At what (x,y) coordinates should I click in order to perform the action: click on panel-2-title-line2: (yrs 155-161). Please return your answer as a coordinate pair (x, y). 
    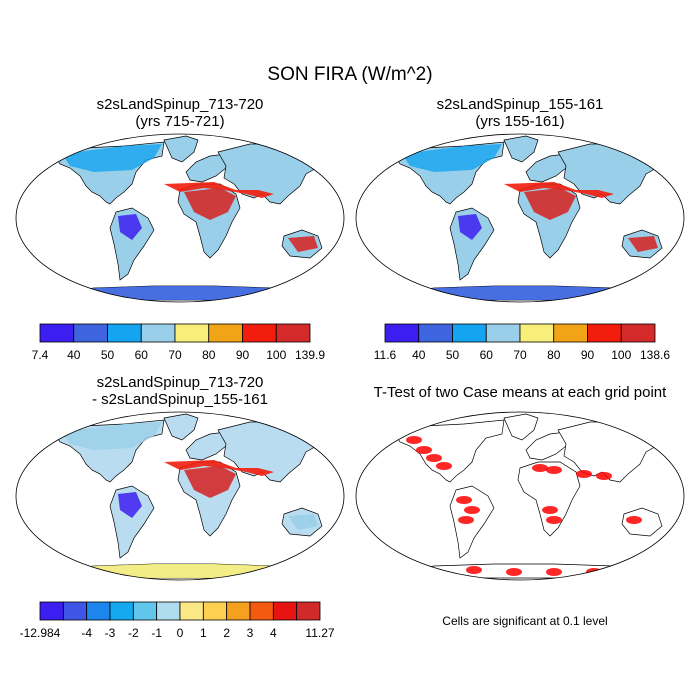
    Looking at the image, I should click on (520, 121).